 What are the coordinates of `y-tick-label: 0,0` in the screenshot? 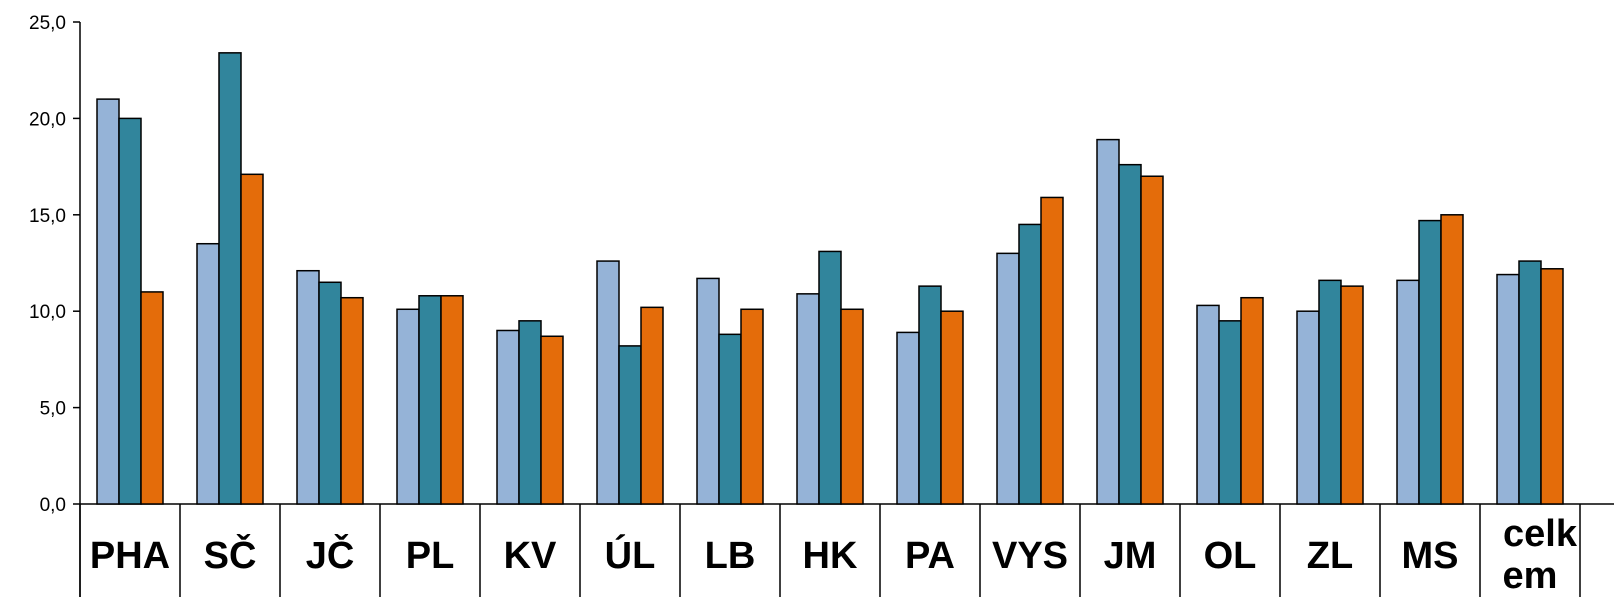 It's located at (53, 505).